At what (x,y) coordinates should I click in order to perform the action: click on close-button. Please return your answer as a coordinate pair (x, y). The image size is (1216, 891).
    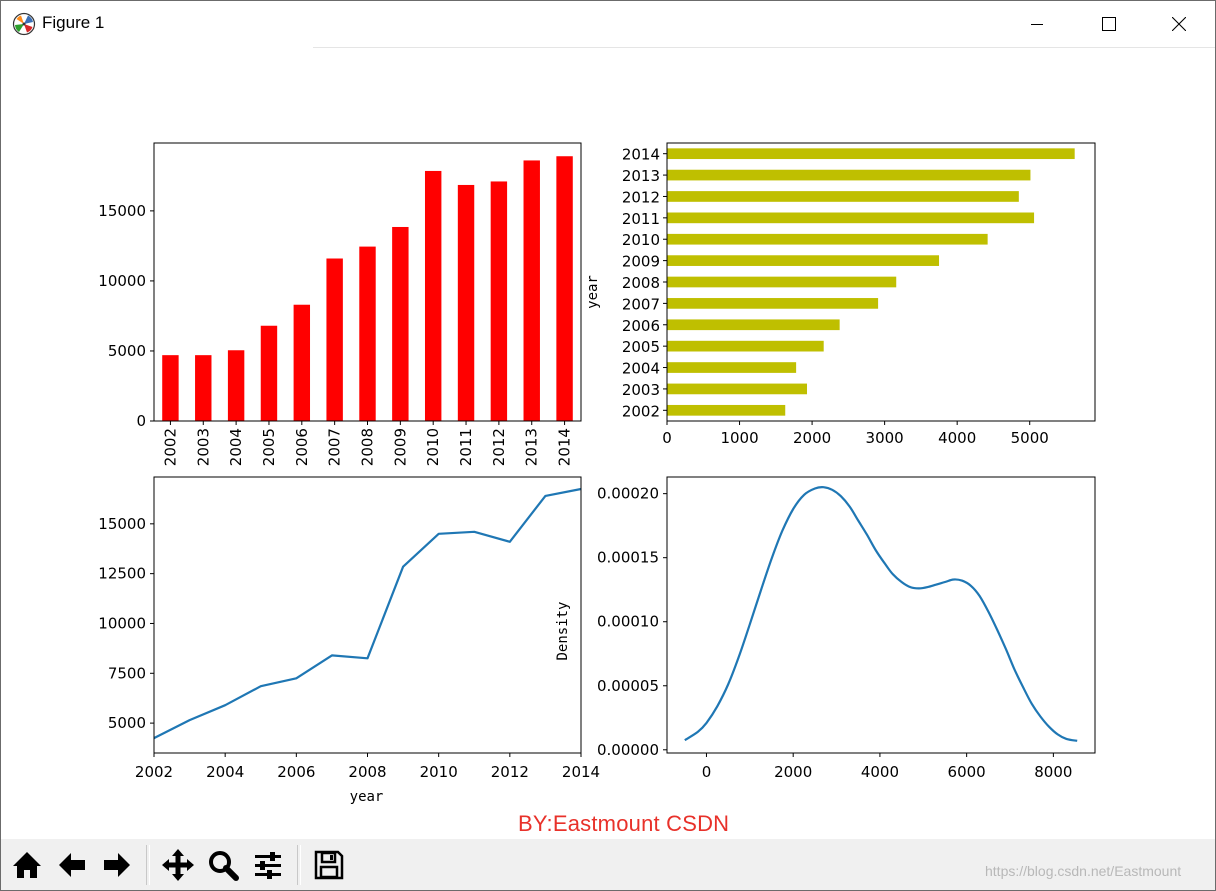
    Looking at the image, I should click on (1179, 24).